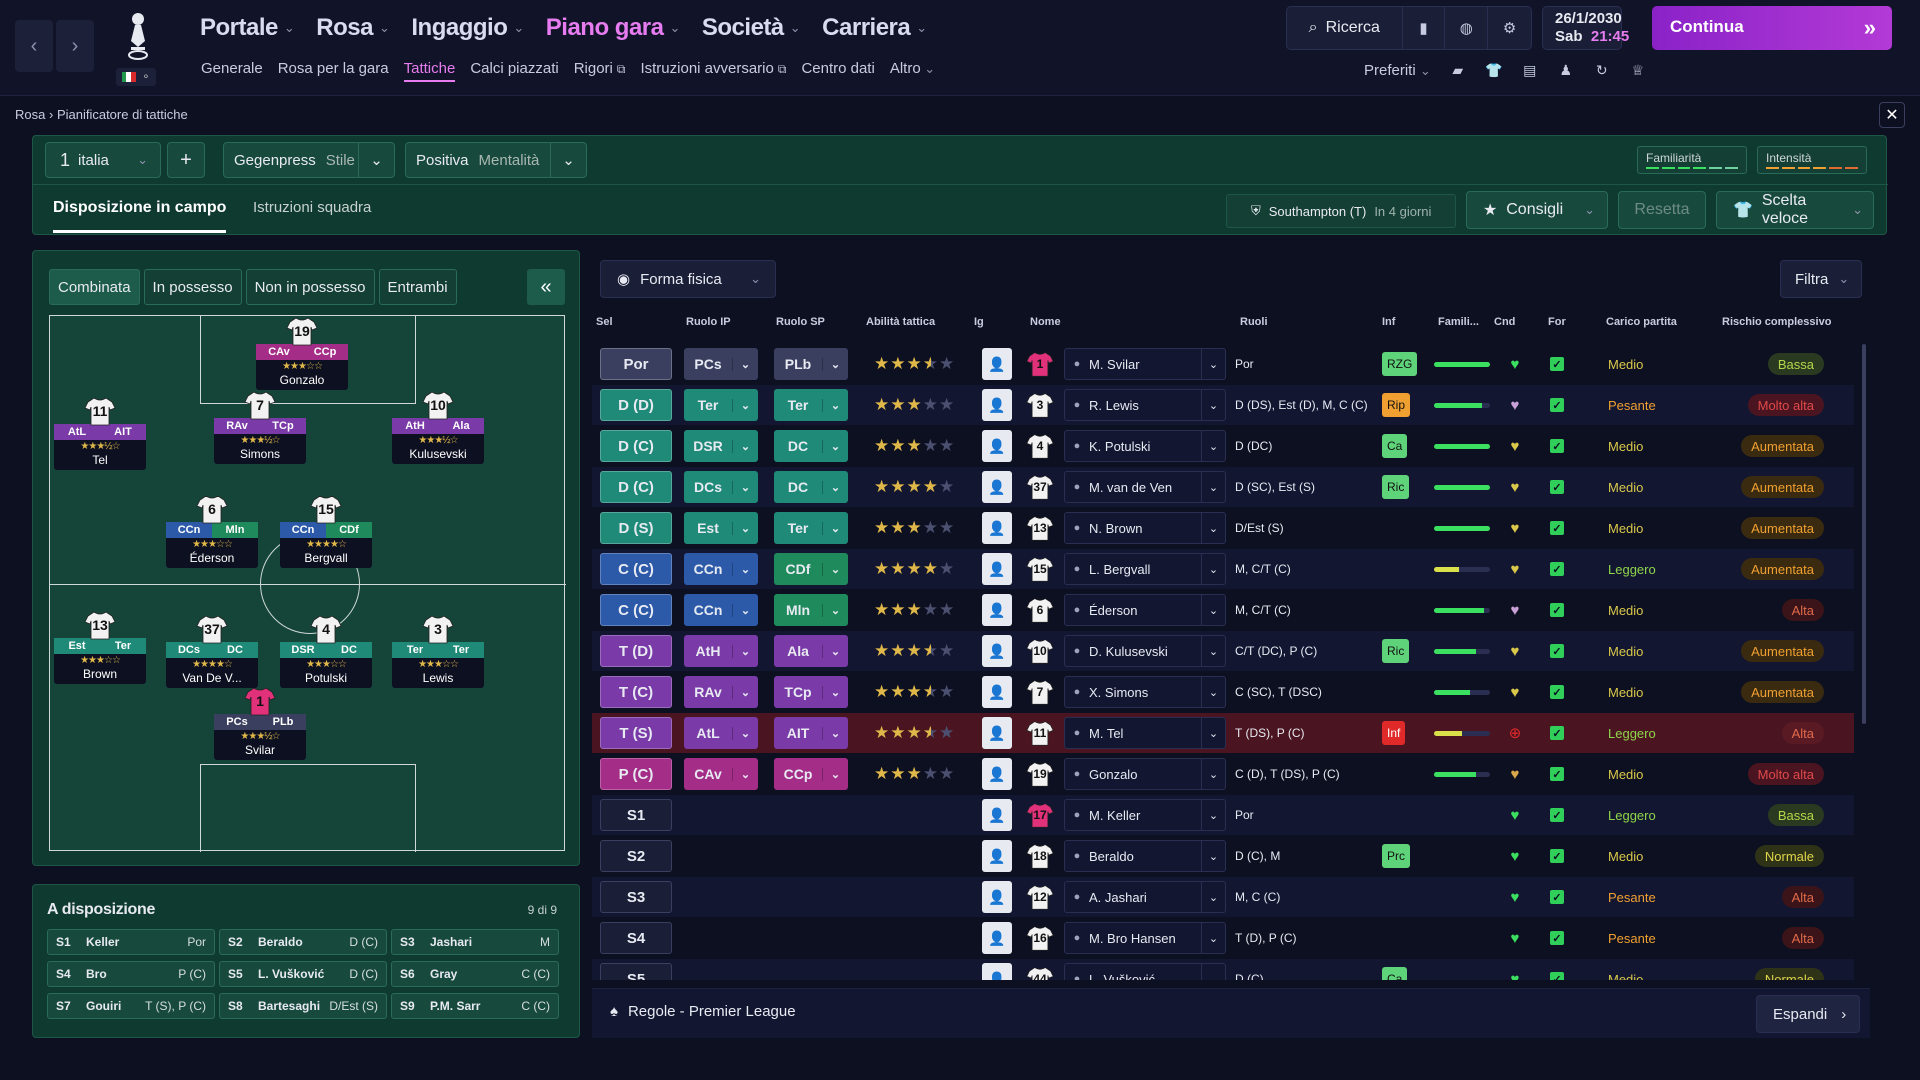 The height and width of the screenshot is (1080, 1920). I want to click on player-name-dropdown: ● N. Brown ⌄, so click(1145, 528).